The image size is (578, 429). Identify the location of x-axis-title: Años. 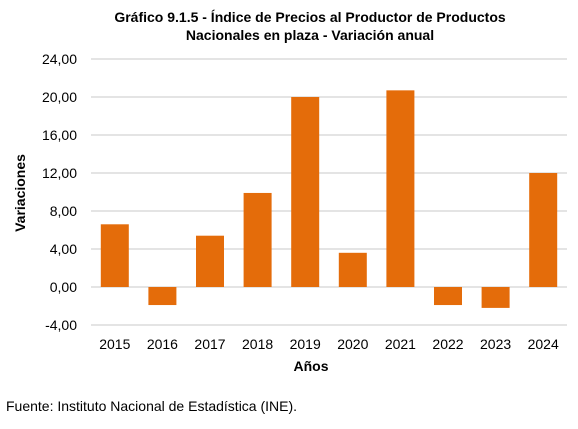
(311, 366).